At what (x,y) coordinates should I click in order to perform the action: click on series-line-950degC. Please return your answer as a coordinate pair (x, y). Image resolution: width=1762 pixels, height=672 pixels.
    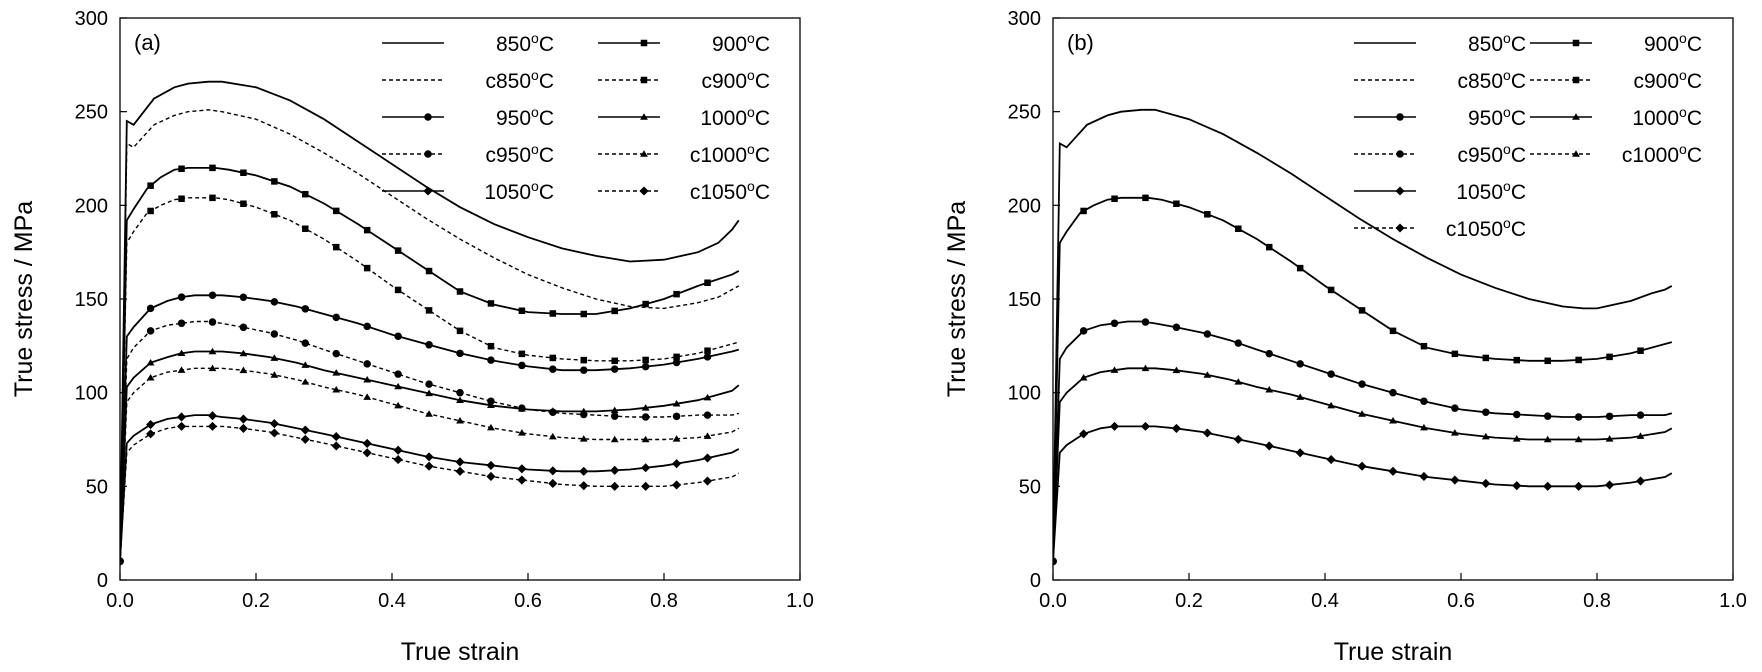
    Looking at the image, I should click on (430, 428).